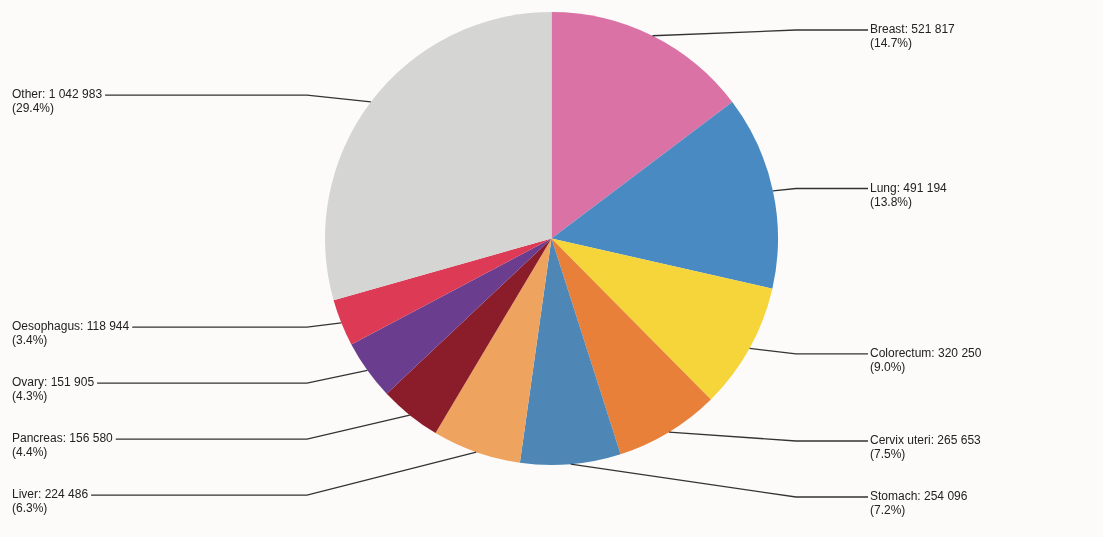  I want to click on slice-label: Other: 1 042 983 (29.4%), so click(57, 101).